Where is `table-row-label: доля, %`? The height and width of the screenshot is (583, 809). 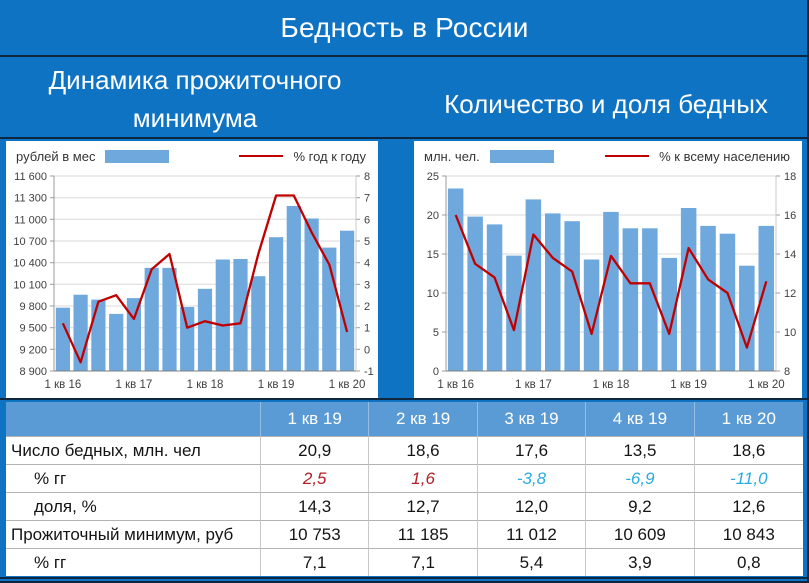 table-row-label: доля, % is located at coordinates (133, 506).